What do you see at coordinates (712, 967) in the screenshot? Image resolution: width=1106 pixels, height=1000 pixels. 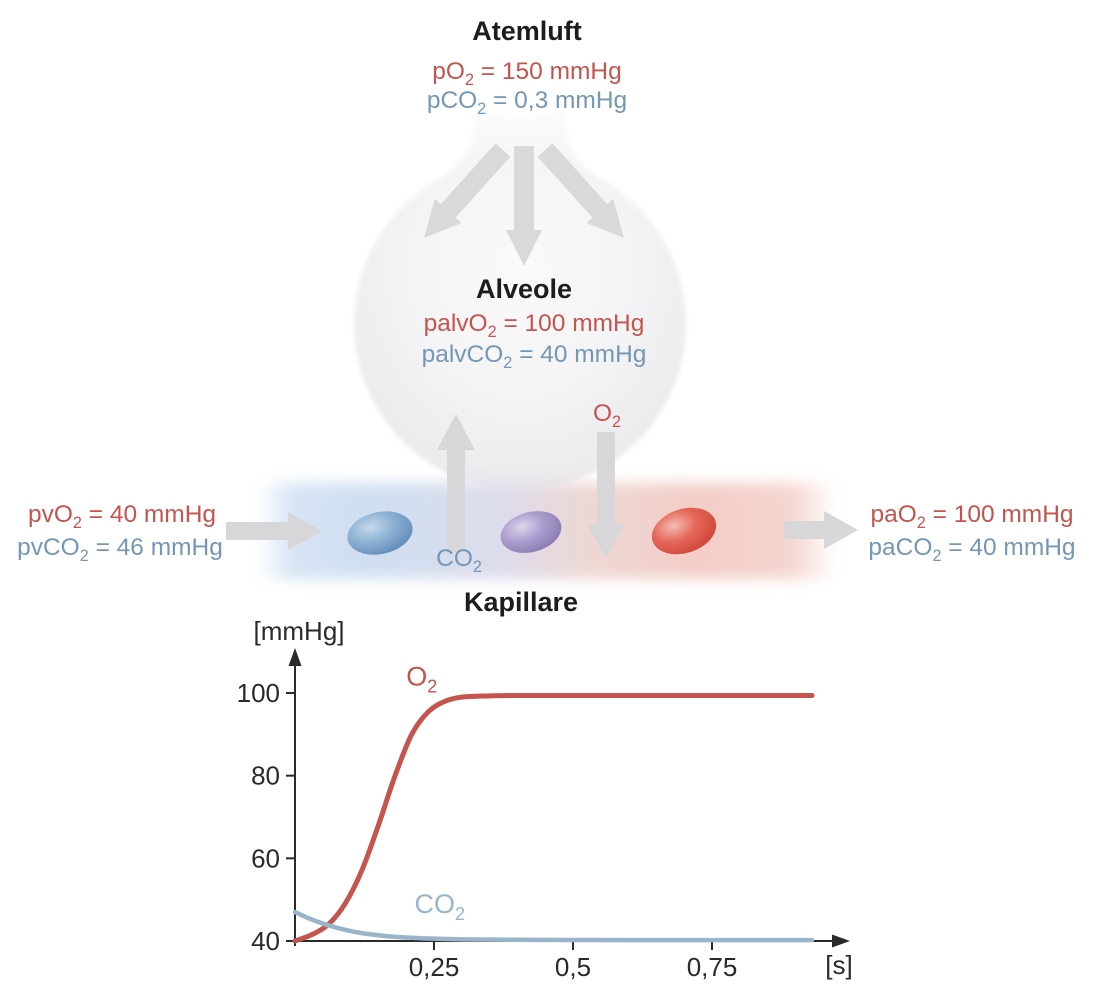 I see `x-tick-label: 0,75` at bounding box center [712, 967].